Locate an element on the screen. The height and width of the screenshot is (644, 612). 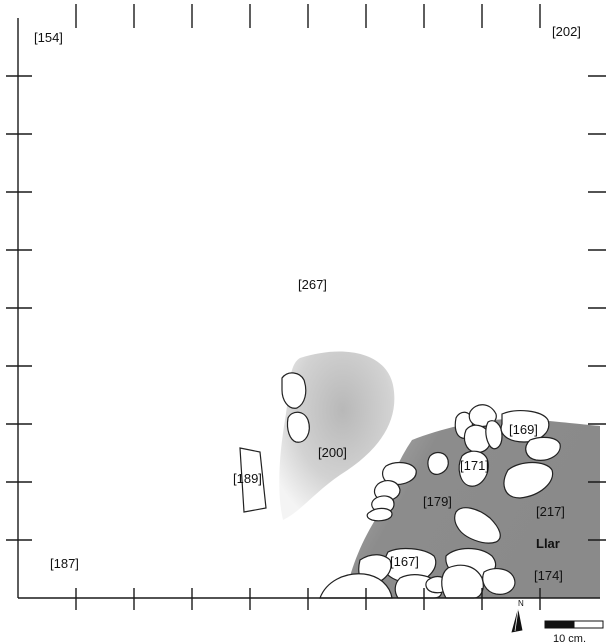
scale-bar: 10 cm. is located at coordinates (574, 632).